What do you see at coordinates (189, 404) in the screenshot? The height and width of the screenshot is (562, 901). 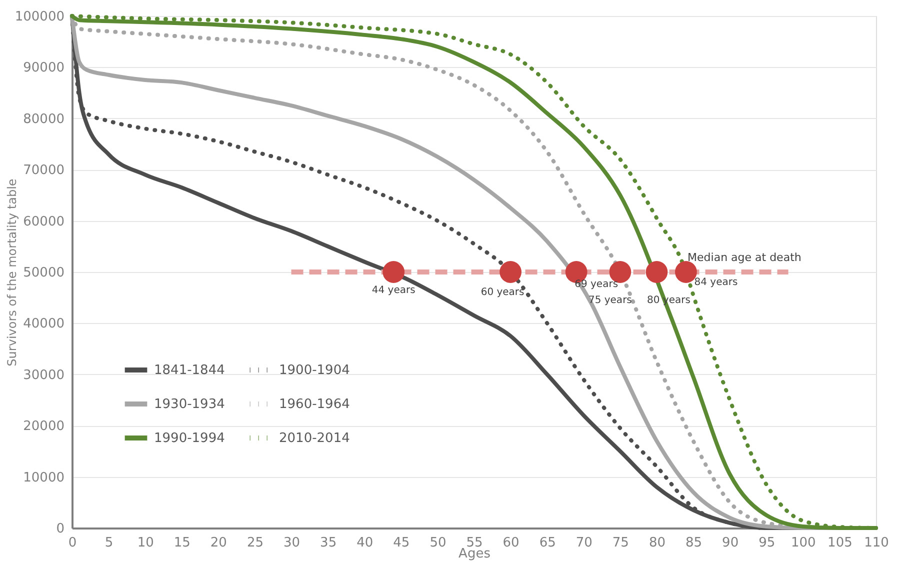 I see `legend-label: 1930-1934` at bounding box center [189, 404].